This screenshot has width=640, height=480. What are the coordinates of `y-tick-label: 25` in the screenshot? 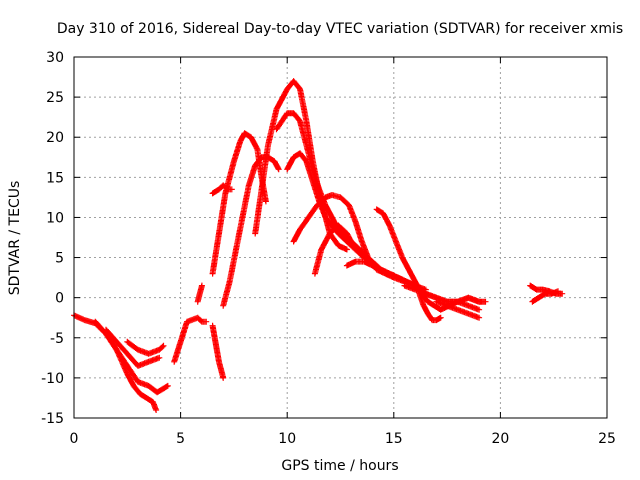 It's located at (55, 98).